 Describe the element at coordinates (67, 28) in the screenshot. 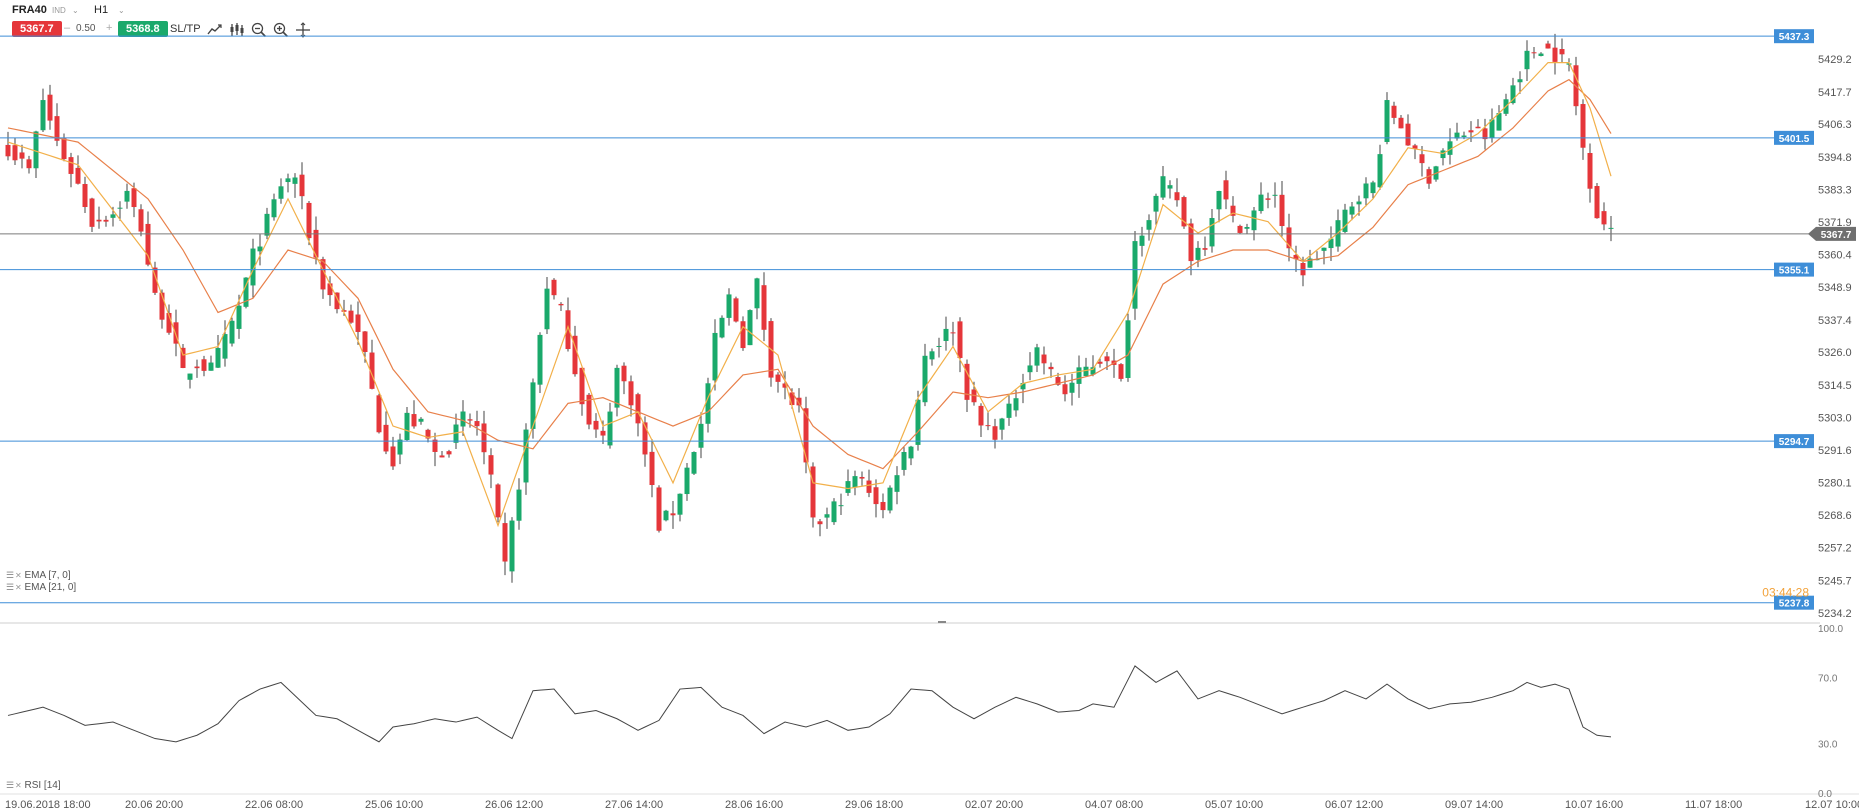

I see `volume-decrease-button: –` at that location.